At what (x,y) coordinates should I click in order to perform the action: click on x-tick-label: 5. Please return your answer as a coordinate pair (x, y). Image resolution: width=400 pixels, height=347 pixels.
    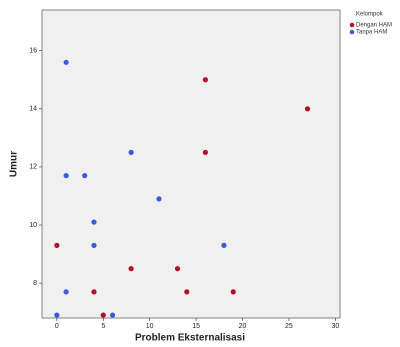
    Looking at the image, I should click on (103, 326).